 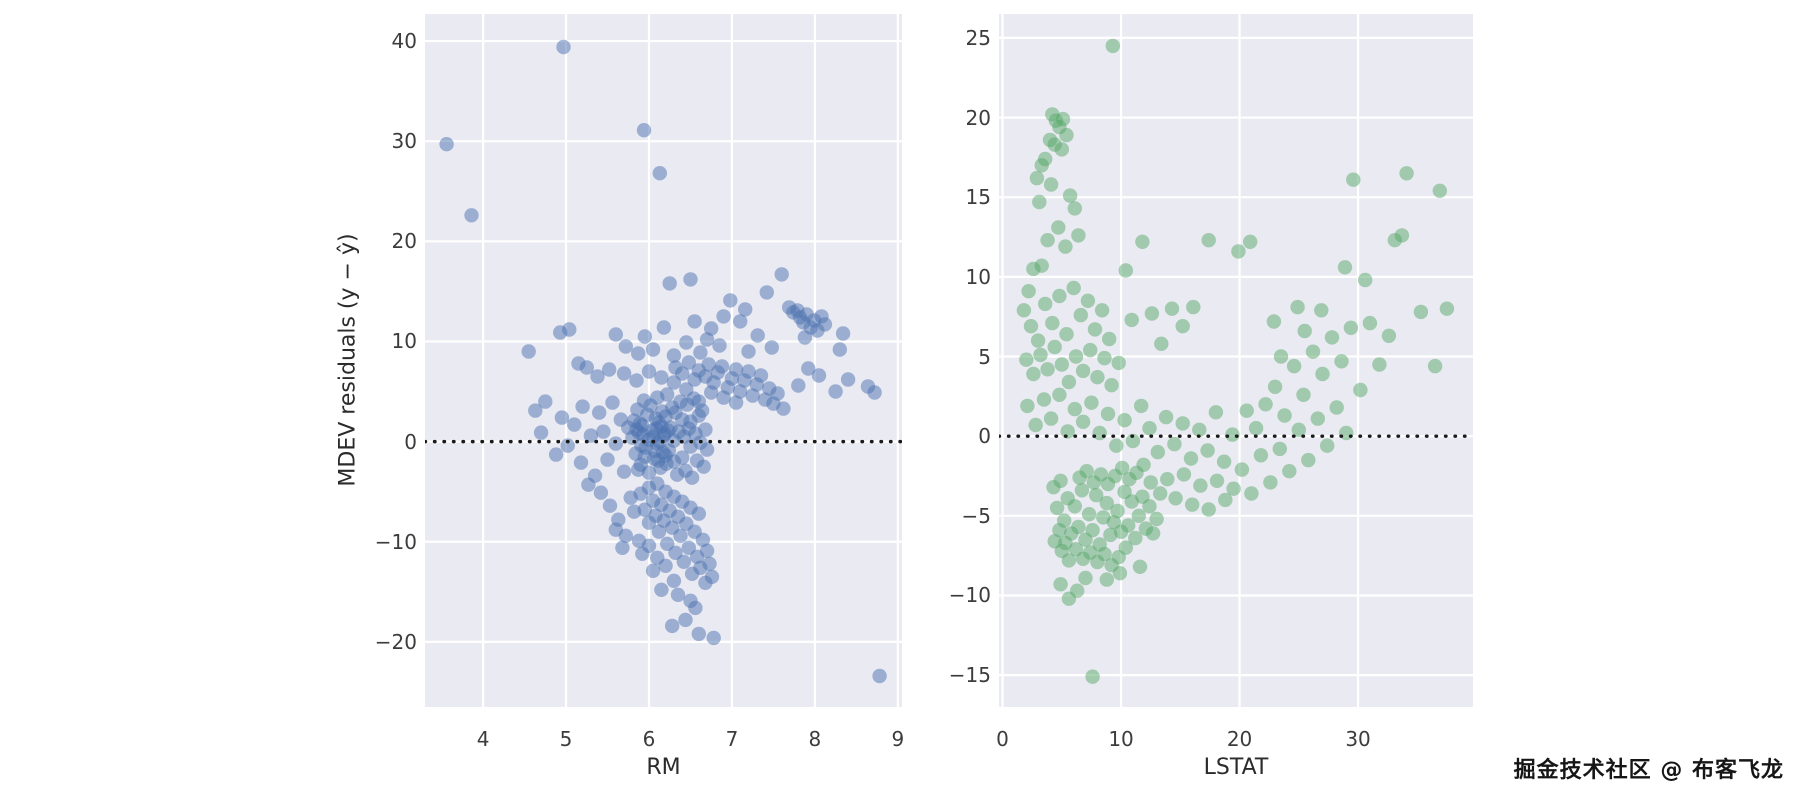 I want to click on y-tick-label: 30, so click(x=404, y=141).